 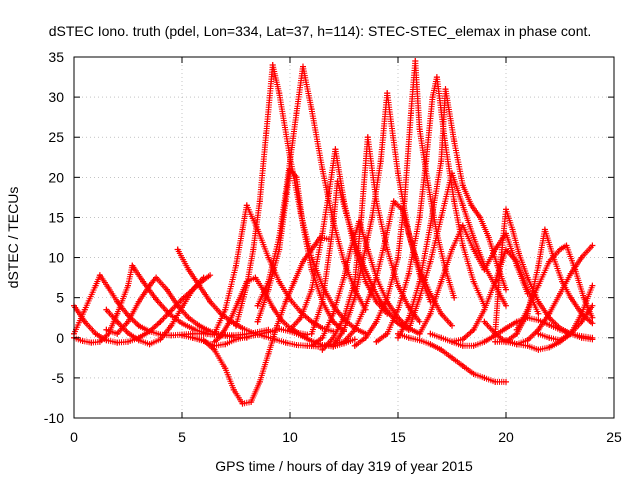 I want to click on y-tick-label: 0, so click(x=60, y=338).